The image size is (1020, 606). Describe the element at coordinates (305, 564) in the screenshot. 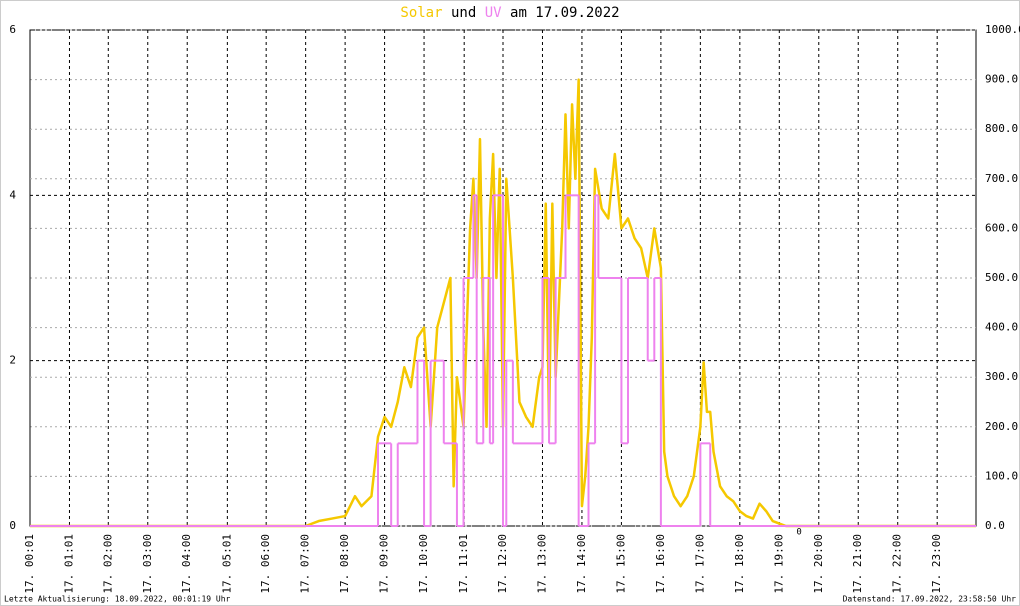

I see `x-tick-label: 17. 07:00` at that location.